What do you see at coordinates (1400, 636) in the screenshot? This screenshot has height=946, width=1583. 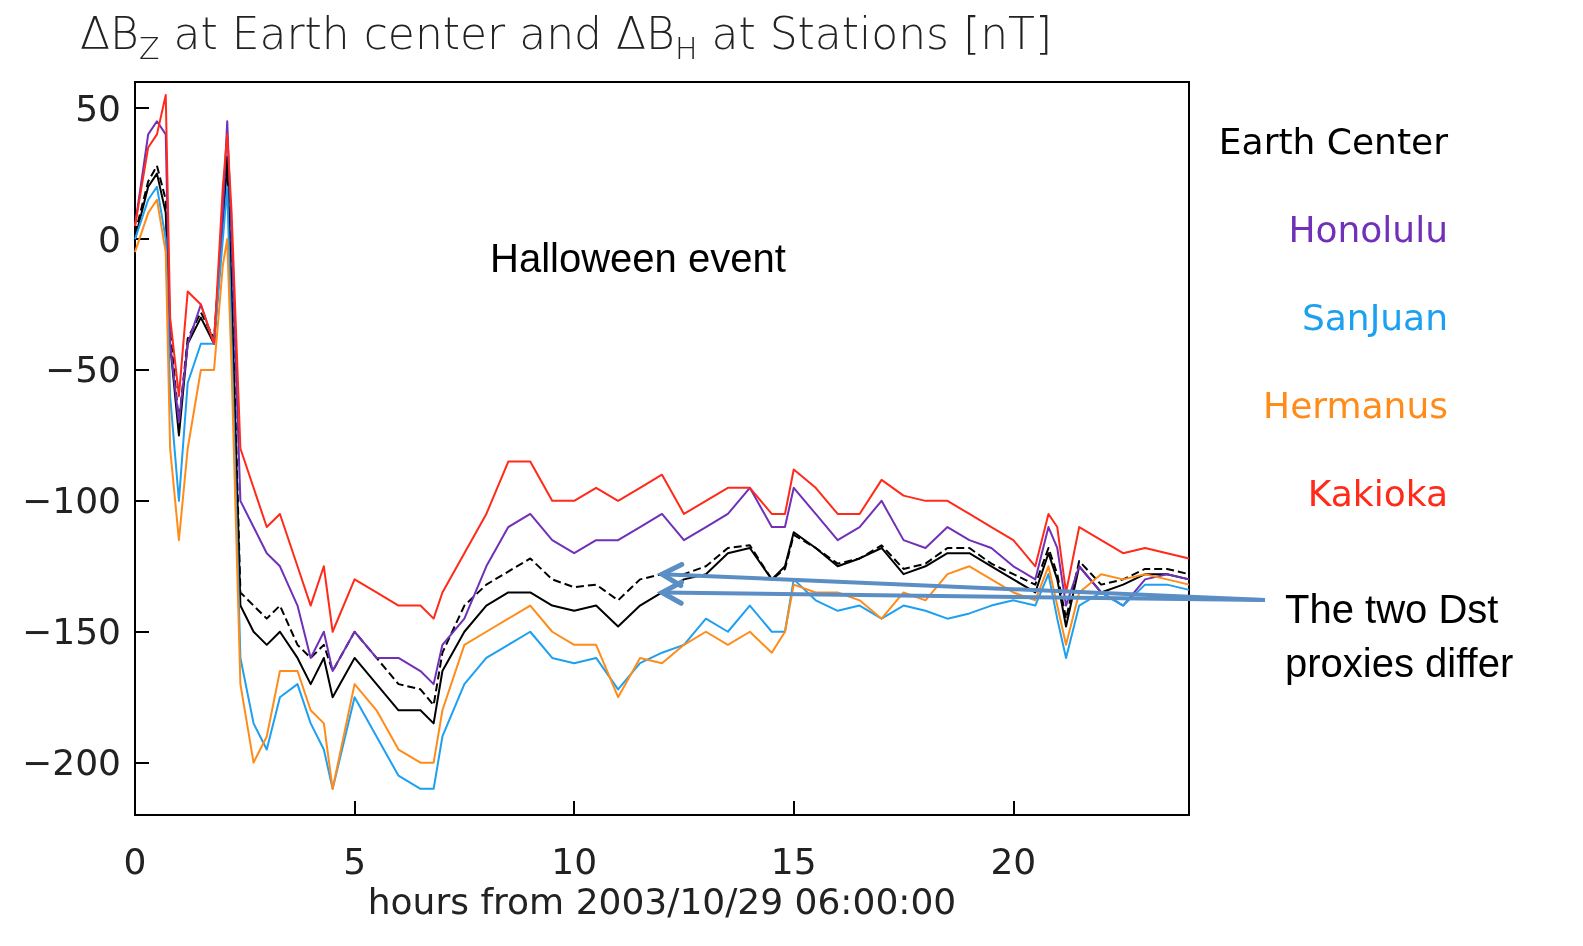 I see `annotation: The two Dst proxies differ` at bounding box center [1400, 636].